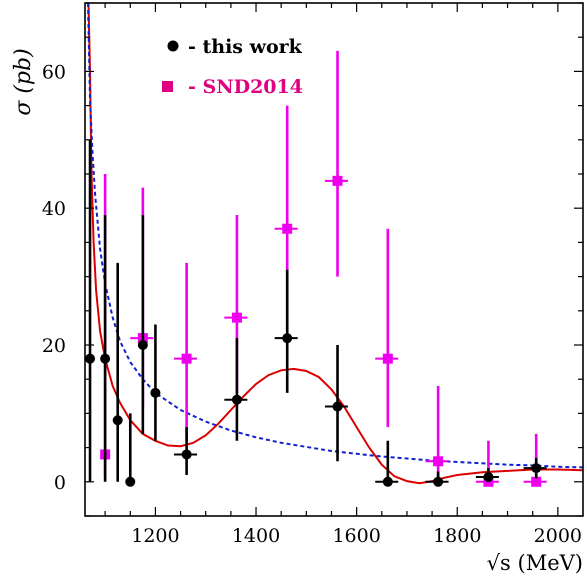 The height and width of the screenshot is (580, 587). I want to click on x-tick-label: 1800, so click(457, 536).